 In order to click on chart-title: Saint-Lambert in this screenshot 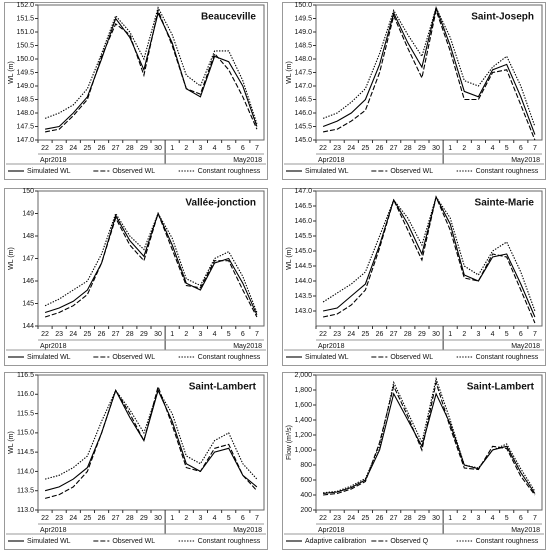, I will do `click(501, 387)`.